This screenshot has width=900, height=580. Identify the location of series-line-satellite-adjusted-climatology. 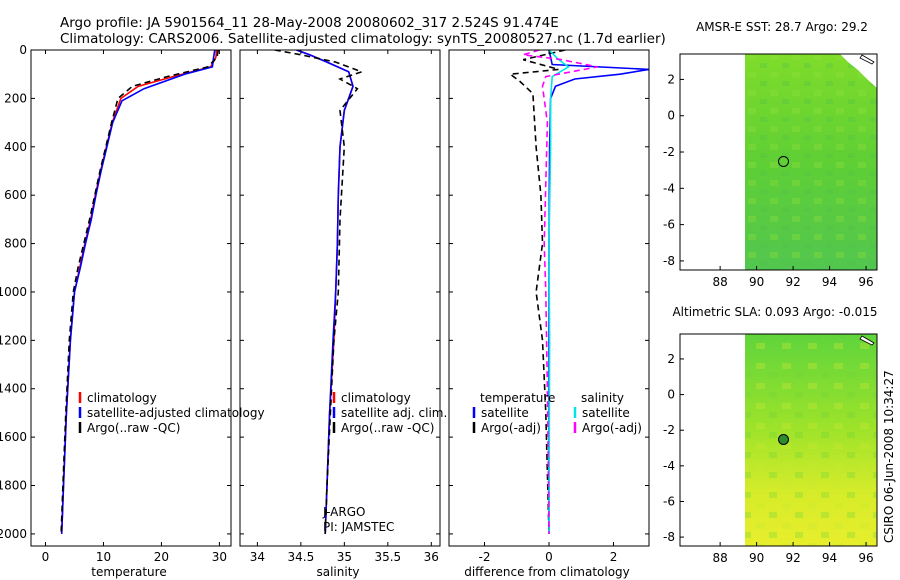
(138, 292).